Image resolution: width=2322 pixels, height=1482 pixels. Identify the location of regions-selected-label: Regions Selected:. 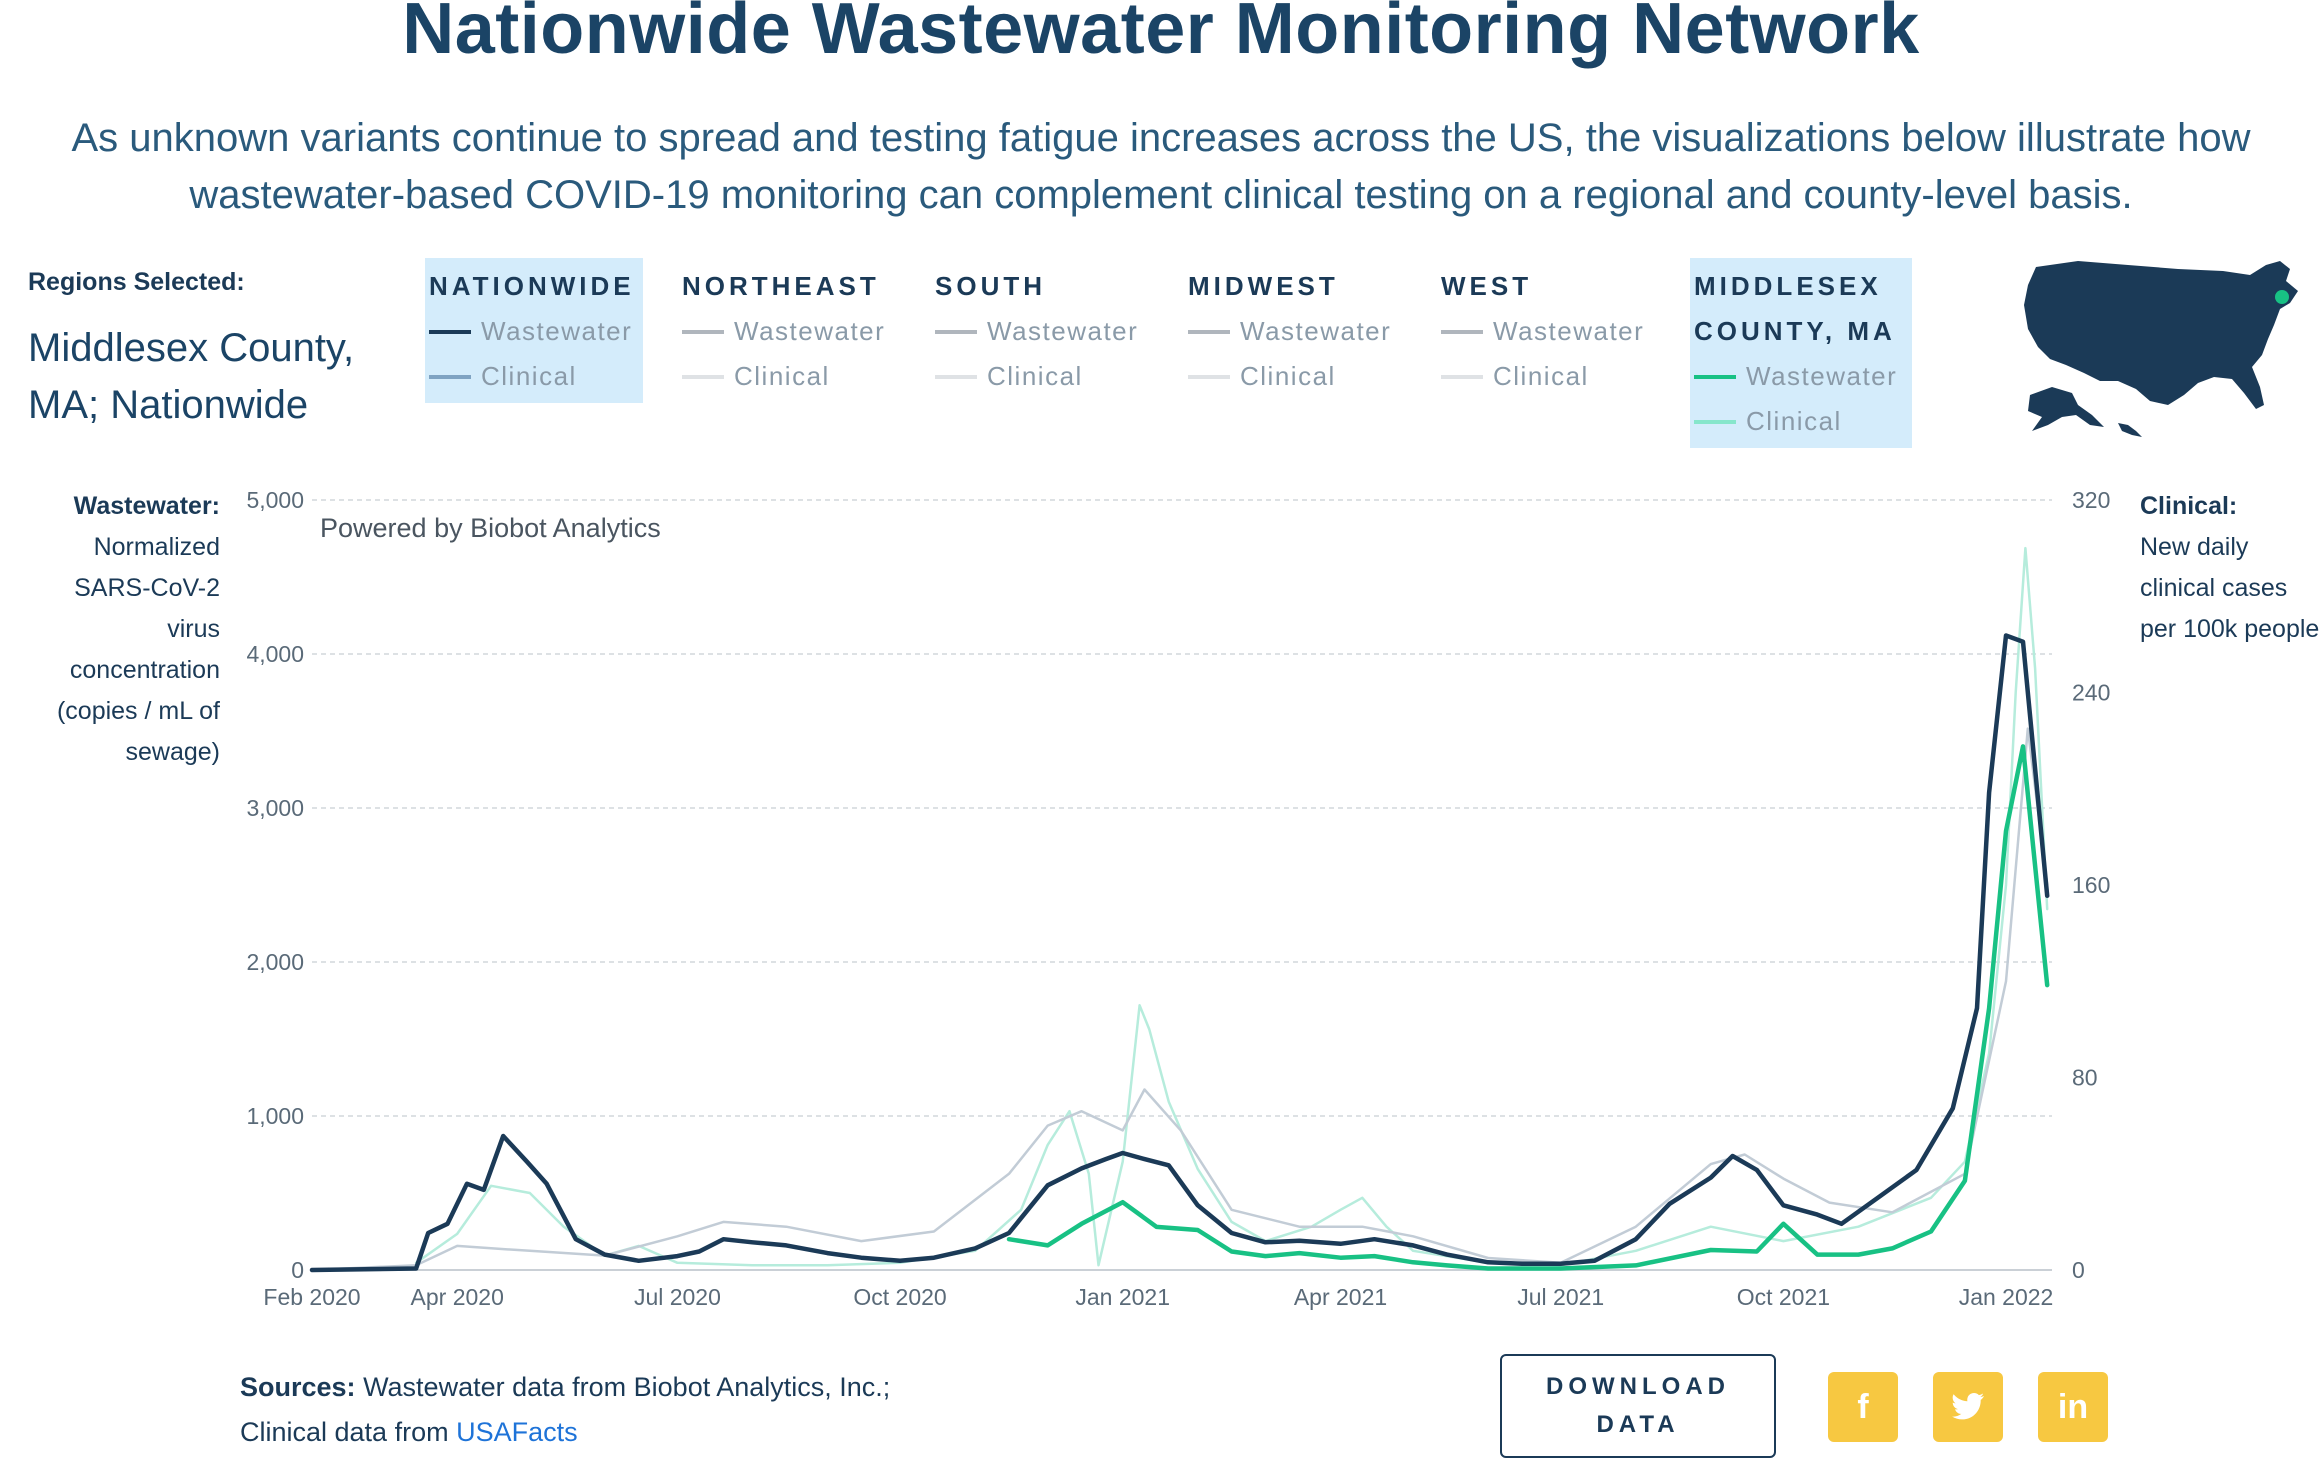
(136, 282).